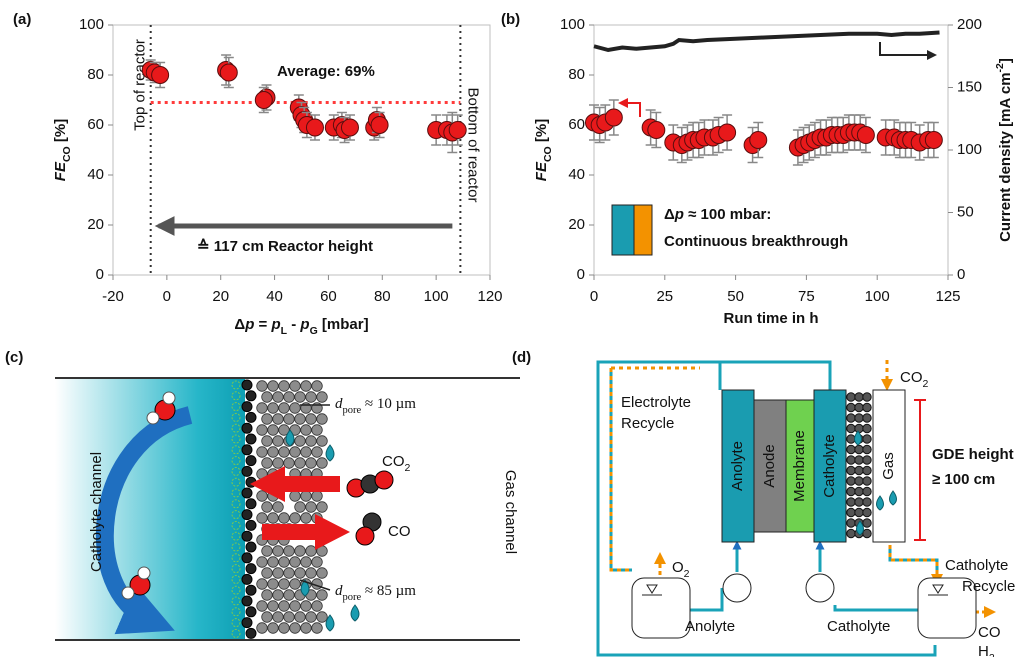  I want to click on y-tick-label: 0, so click(100, 274).